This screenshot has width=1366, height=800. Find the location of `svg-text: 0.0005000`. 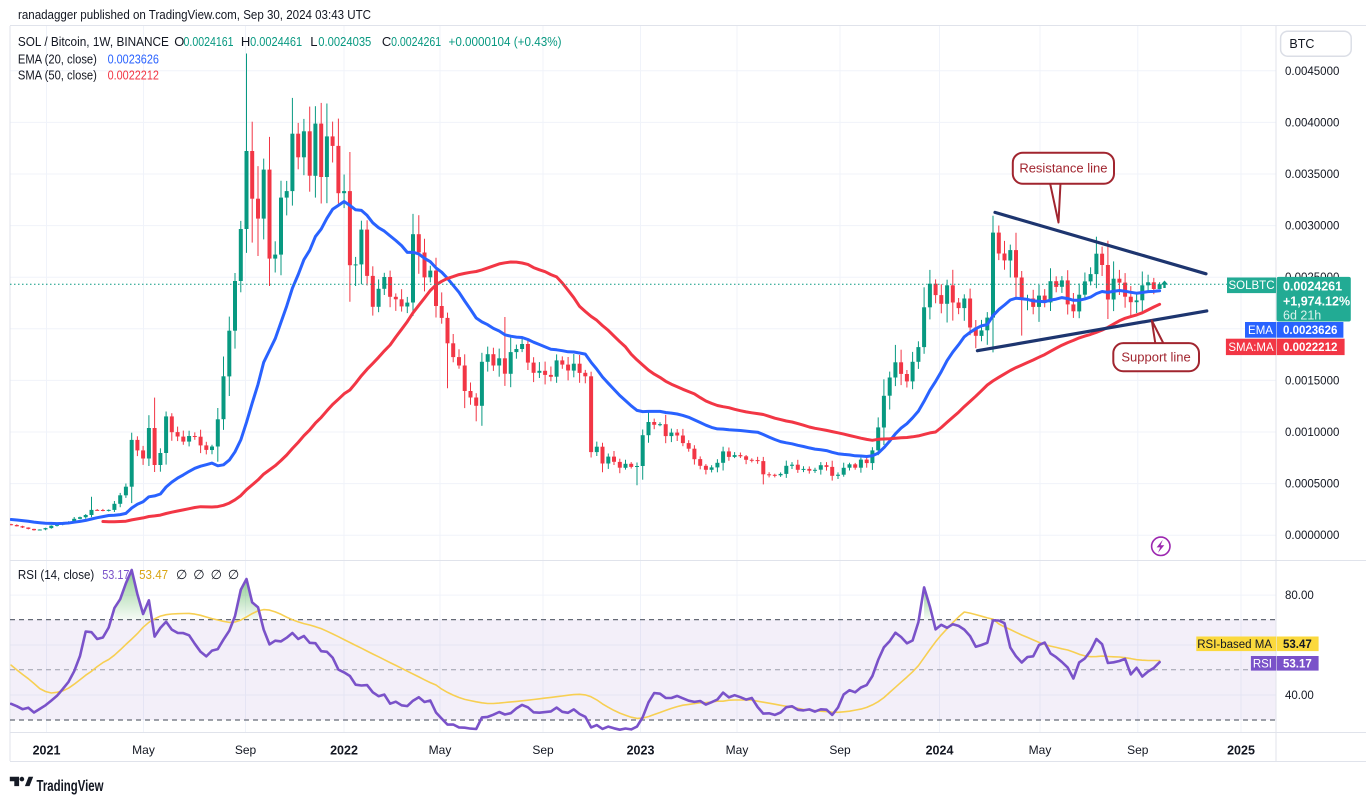

svg-text: 0.0005000 is located at coordinates (1312, 485).